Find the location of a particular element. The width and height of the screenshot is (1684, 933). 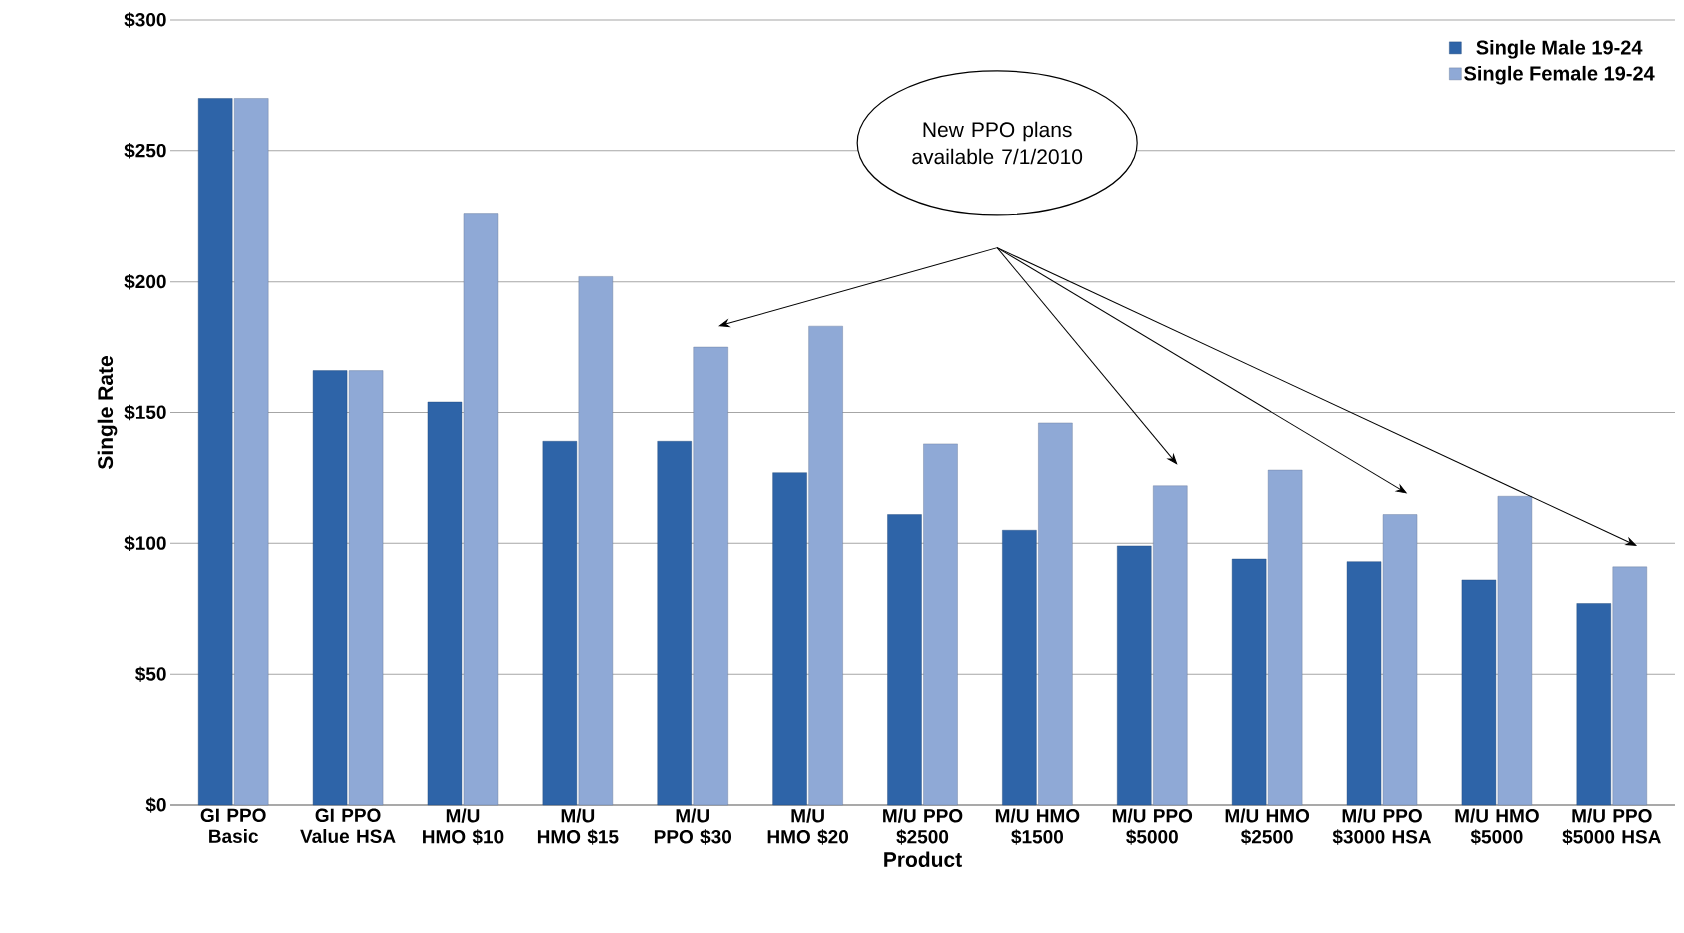

legend-label: Single Male 19-24 is located at coordinates (1559, 49).